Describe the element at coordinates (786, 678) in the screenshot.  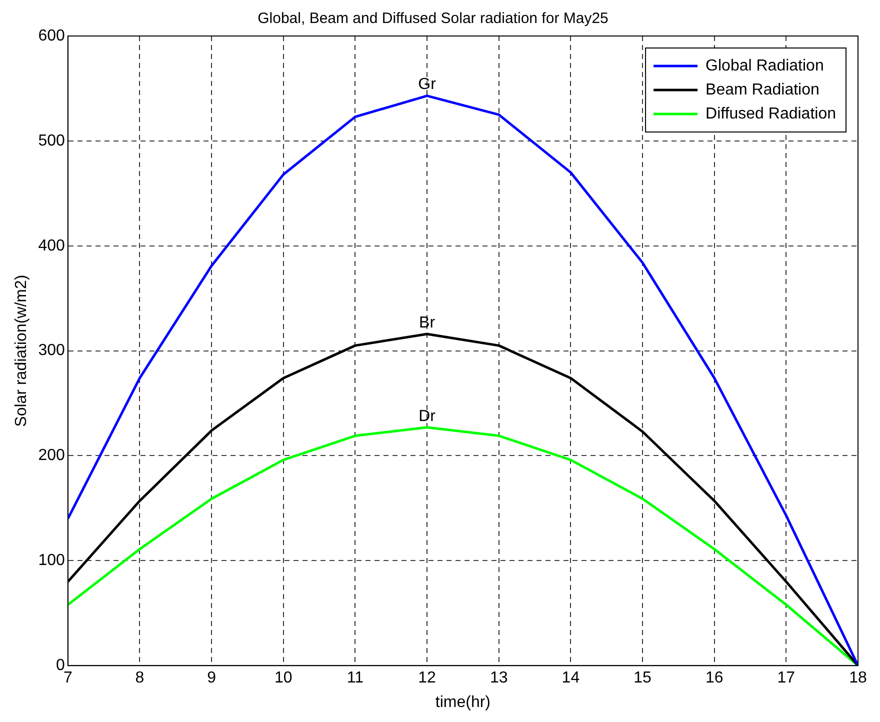
I see `x-tick-label: 17` at that location.